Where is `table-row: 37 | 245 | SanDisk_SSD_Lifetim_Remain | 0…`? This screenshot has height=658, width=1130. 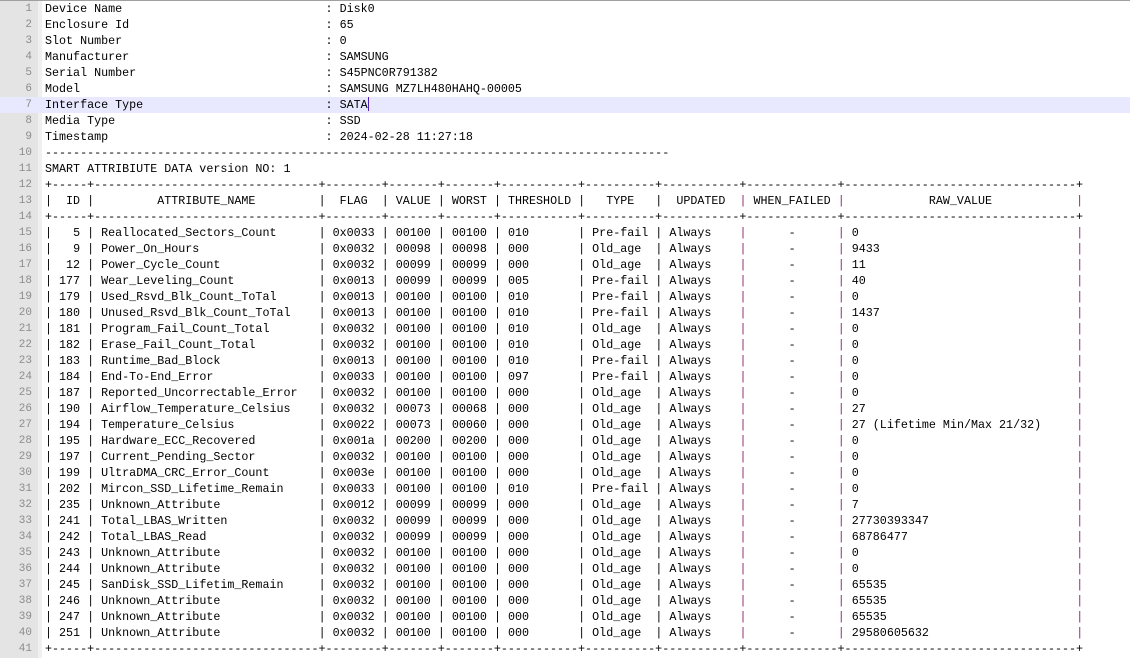
table-row: 37 | 245 | SanDisk_SSD_Lifetim_Remain | 0… is located at coordinates (565, 585).